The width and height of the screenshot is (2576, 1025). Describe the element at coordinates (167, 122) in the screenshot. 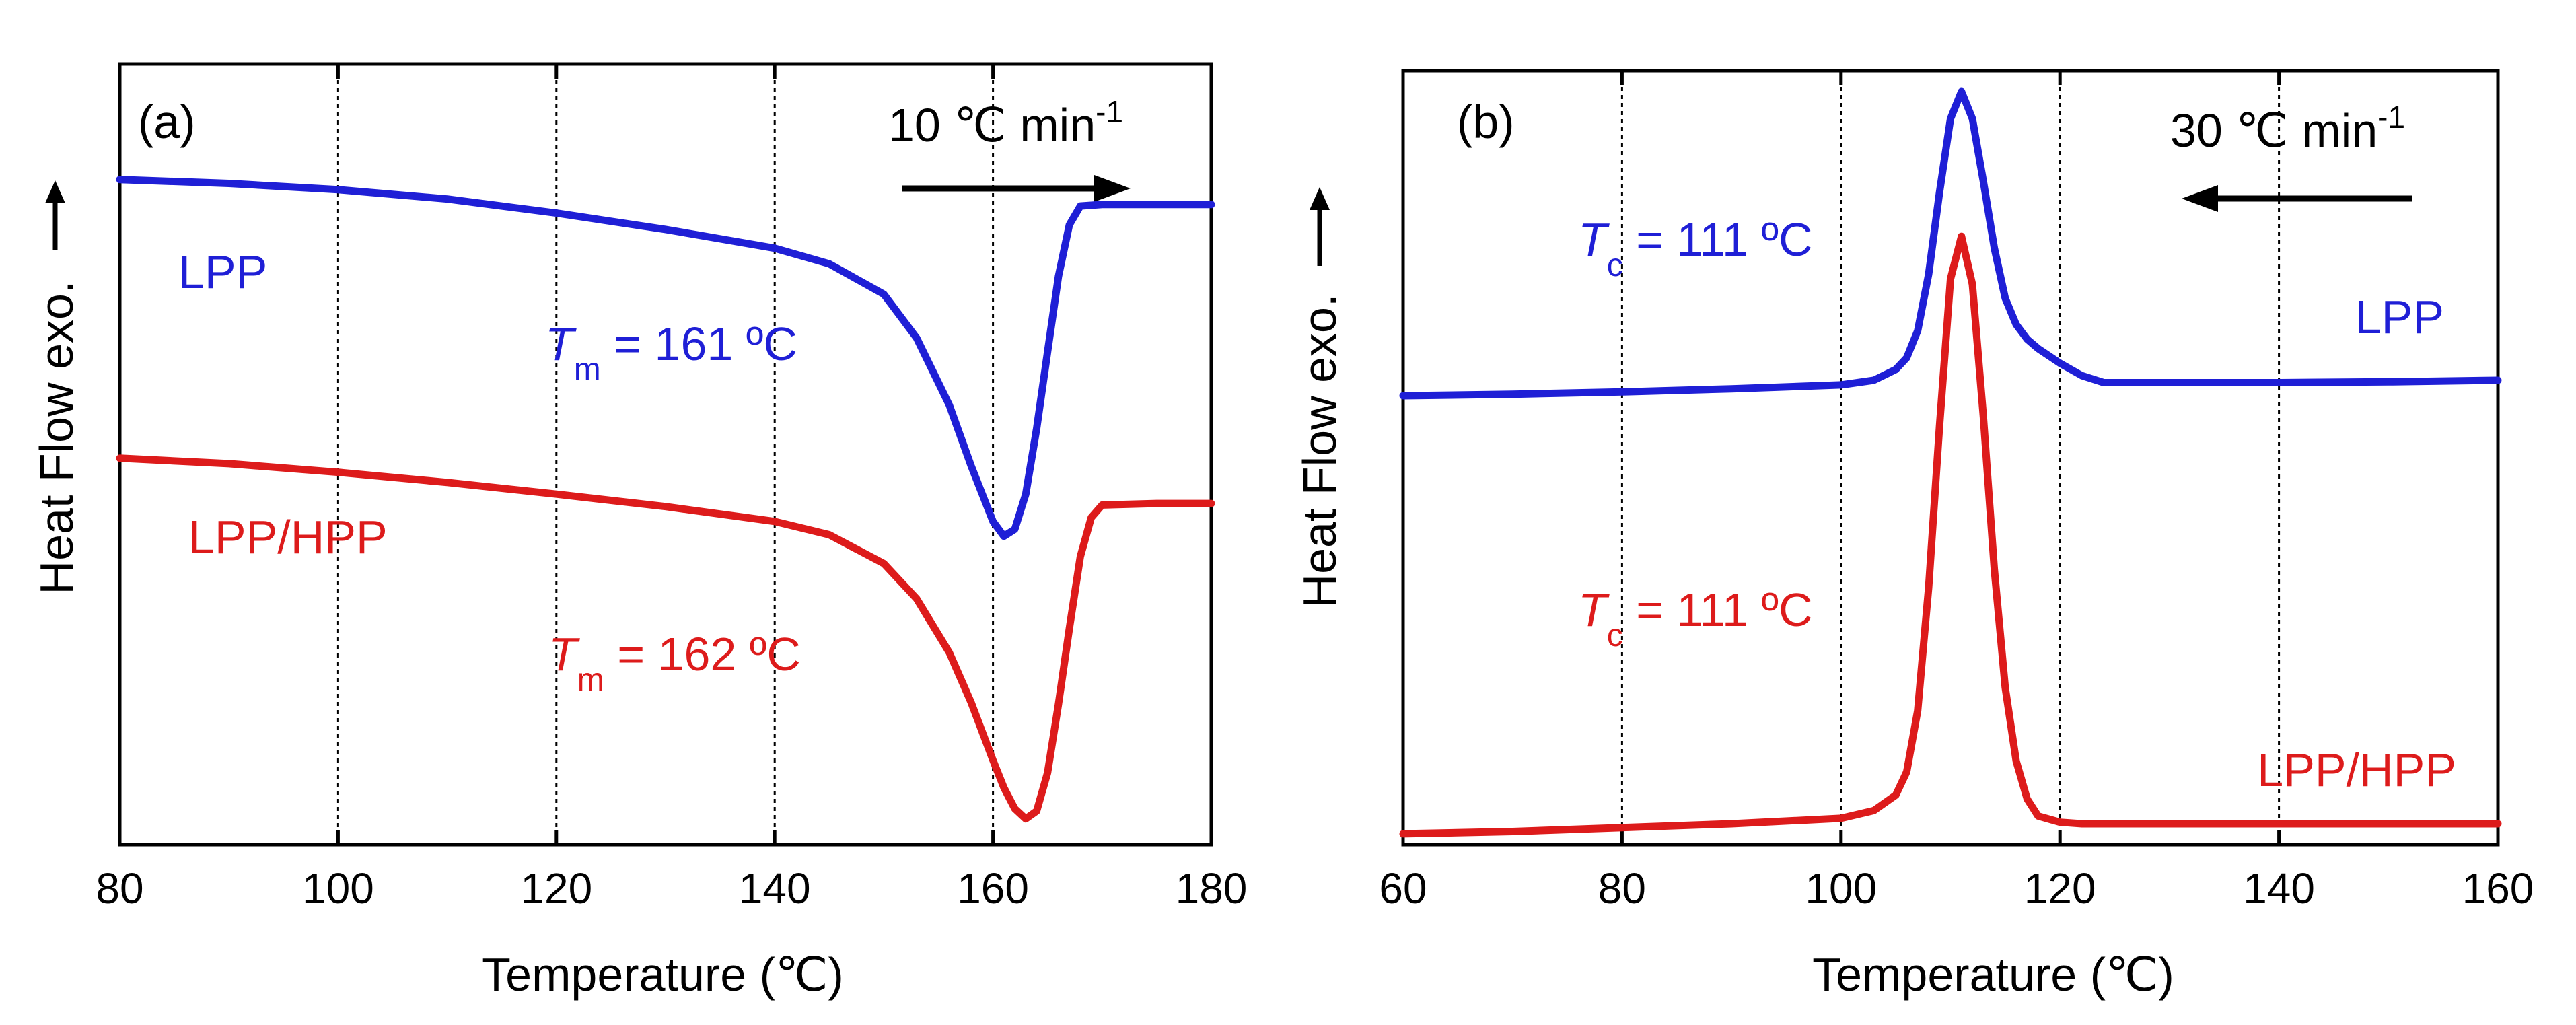

I see `panel-label: (a)` at that location.